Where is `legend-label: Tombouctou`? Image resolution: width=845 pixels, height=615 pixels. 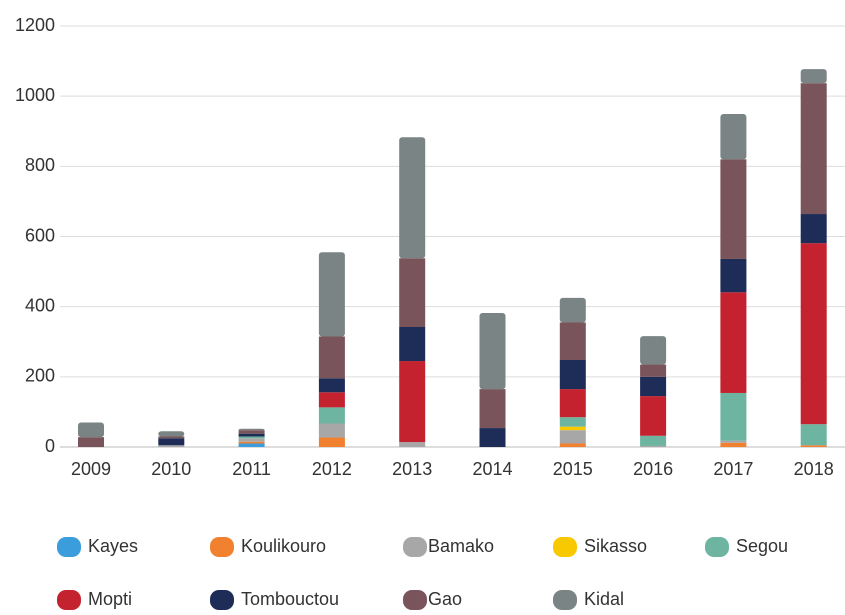 legend-label: Tombouctou is located at coordinates (290, 599).